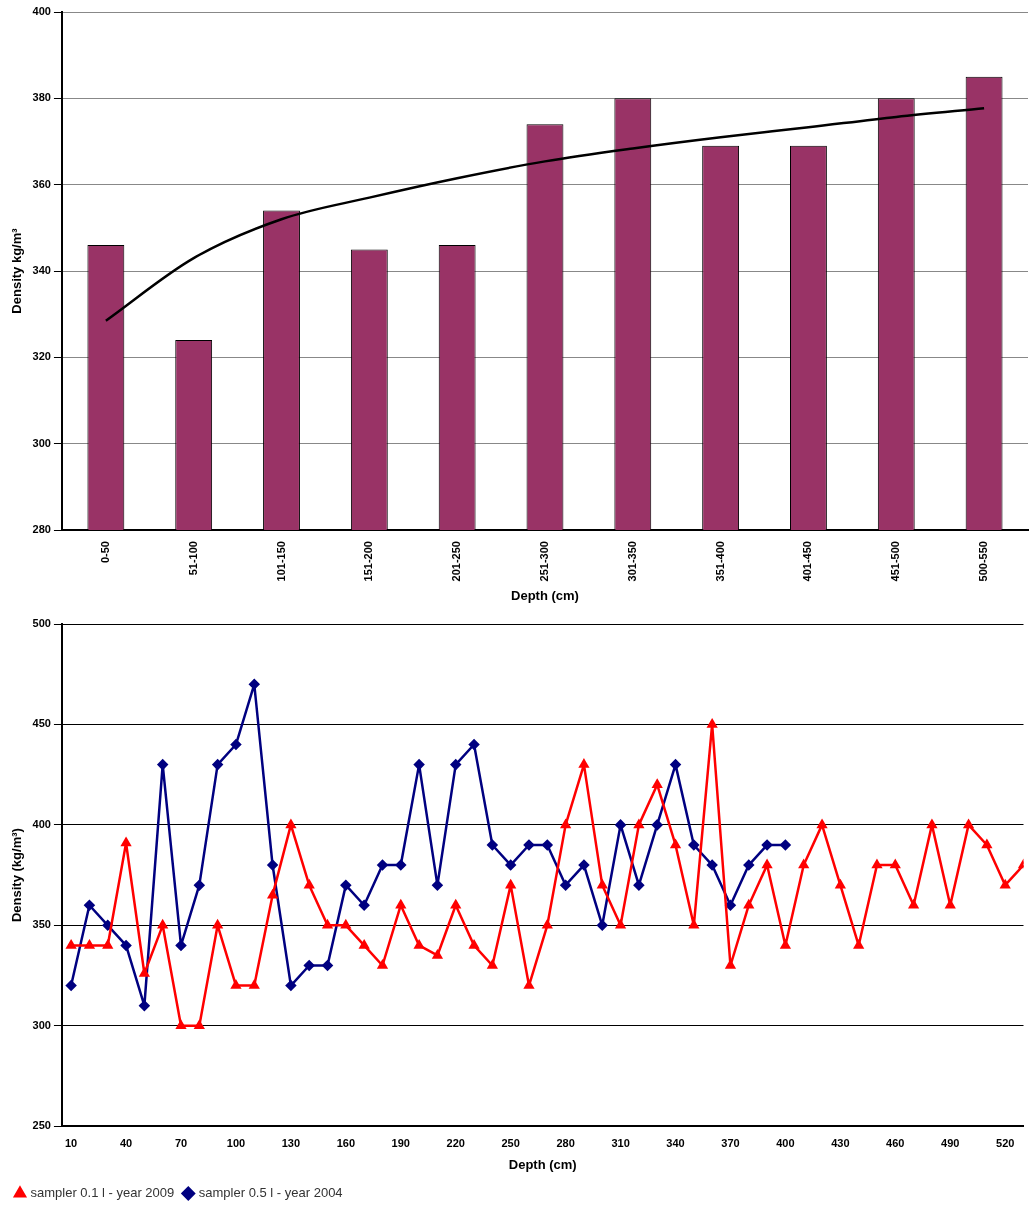 This screenshot has width=1030, height=1214. Describe the element at coordinates (631, 561) in the screenshot. I see `x-tick-label: 301-350` at that location.